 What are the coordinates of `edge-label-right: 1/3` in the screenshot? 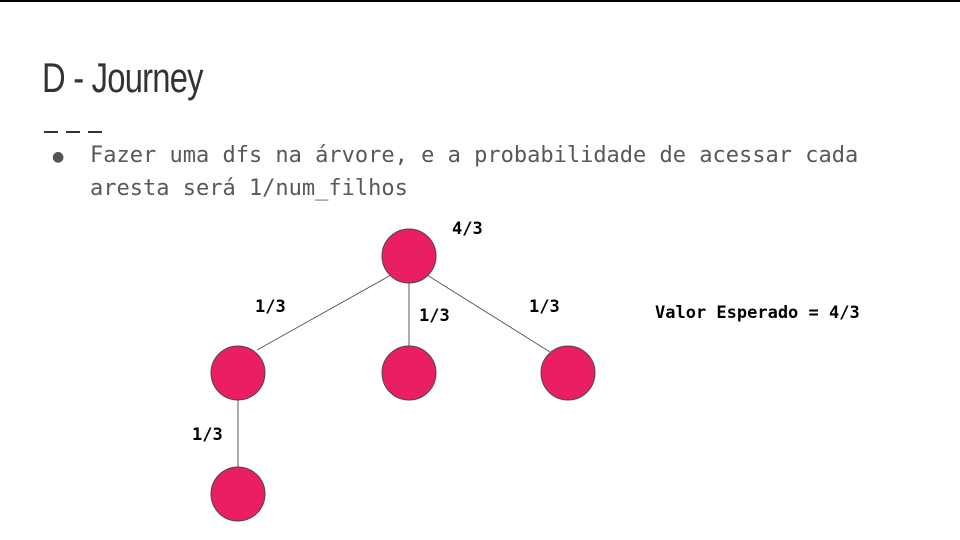 It's located at (544, 307).